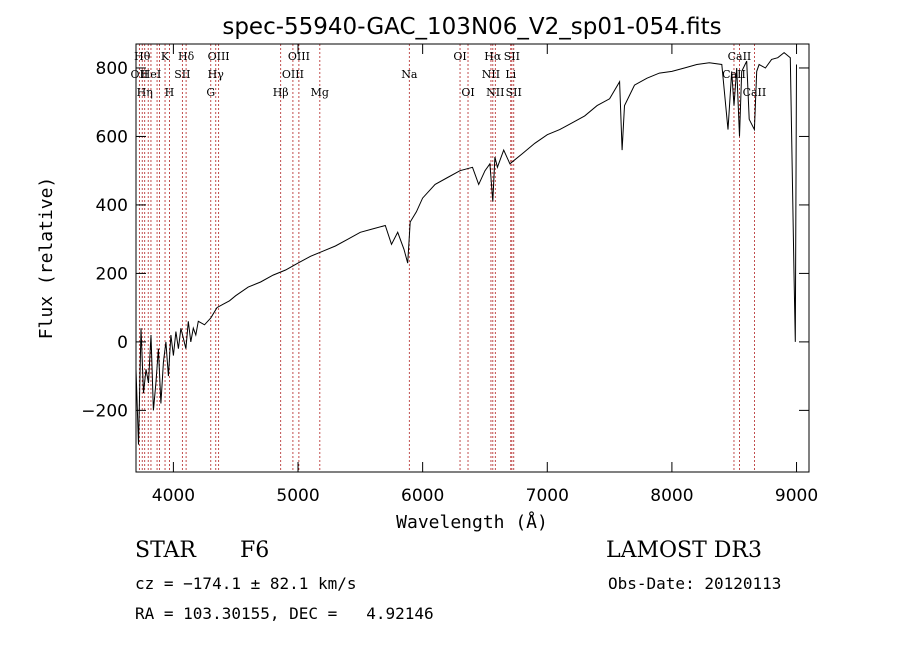  What do you see at coordinates (471, 27) in the screenshot?
I see `chart-title: spec-55940-GAC_103N06_V2_sp01-054.fits` at bounding box center [471, 27].